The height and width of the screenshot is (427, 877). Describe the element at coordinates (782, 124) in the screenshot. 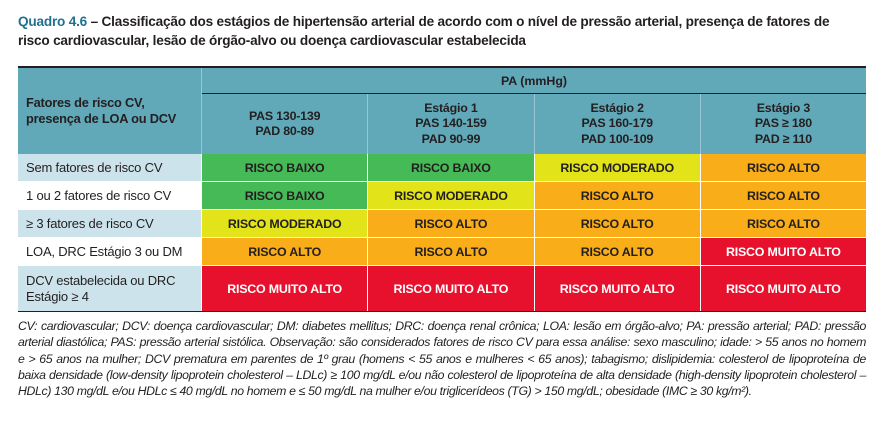

I see `column-header-stage3: Estágio 3 PAS ≥ 180 PAD ≥ 110` at that location.